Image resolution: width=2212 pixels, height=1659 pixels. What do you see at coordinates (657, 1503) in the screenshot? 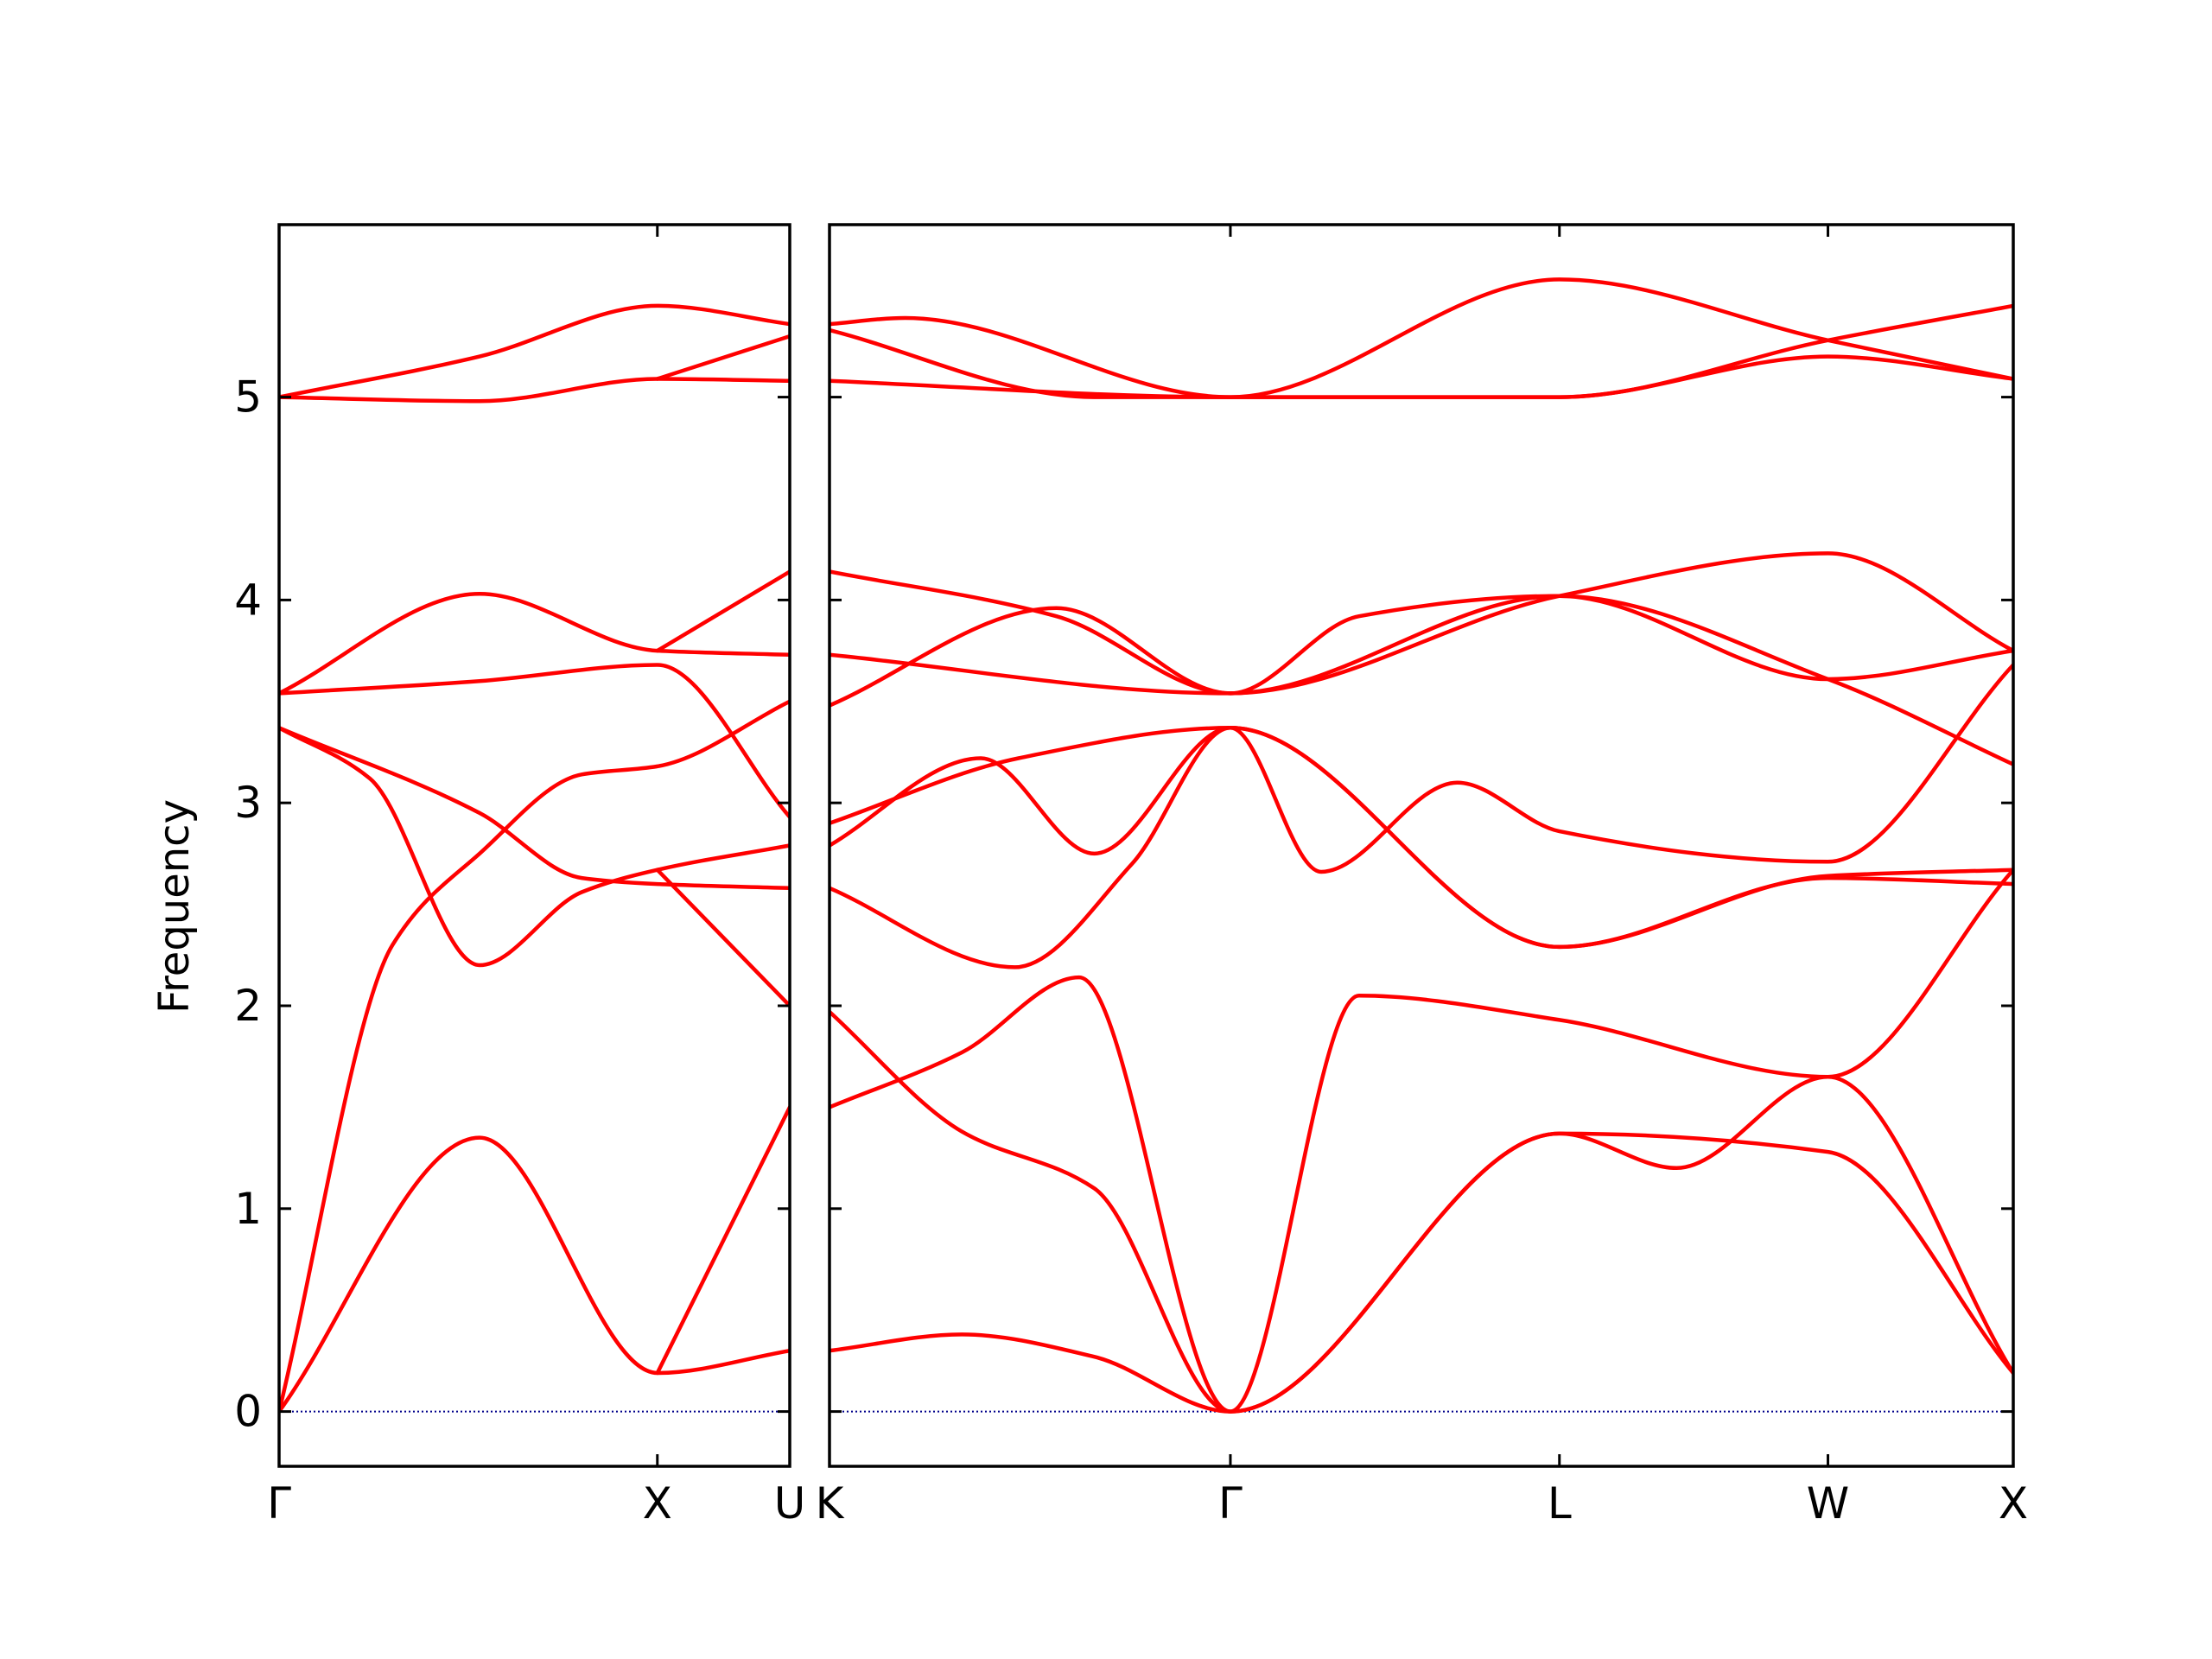
I see `x-tick-label-2: X` at bounding box center [657, 1503].